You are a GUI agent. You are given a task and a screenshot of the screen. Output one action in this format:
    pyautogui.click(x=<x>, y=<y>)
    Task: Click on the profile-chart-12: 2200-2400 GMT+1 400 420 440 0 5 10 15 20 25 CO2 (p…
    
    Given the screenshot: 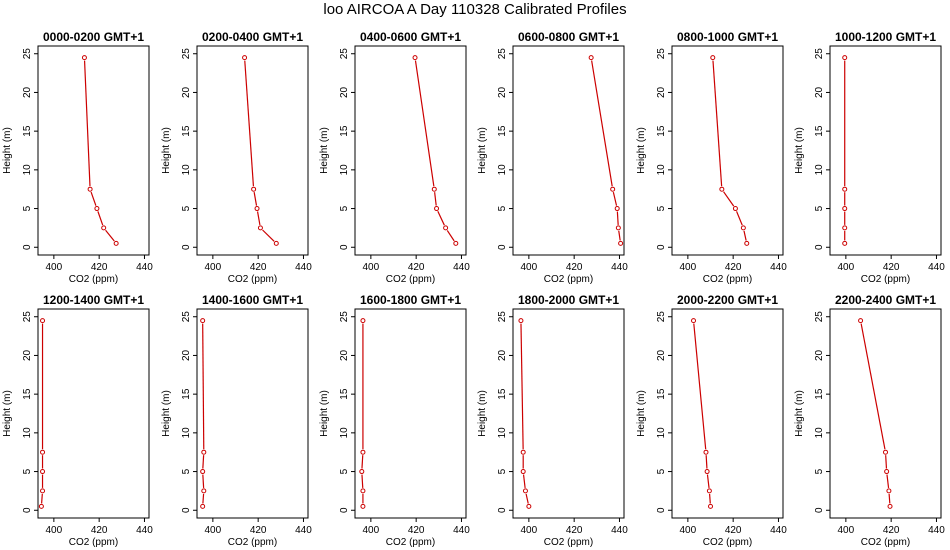 What is the action you would take?
    pyautogui.click(x=869, y=420)
    